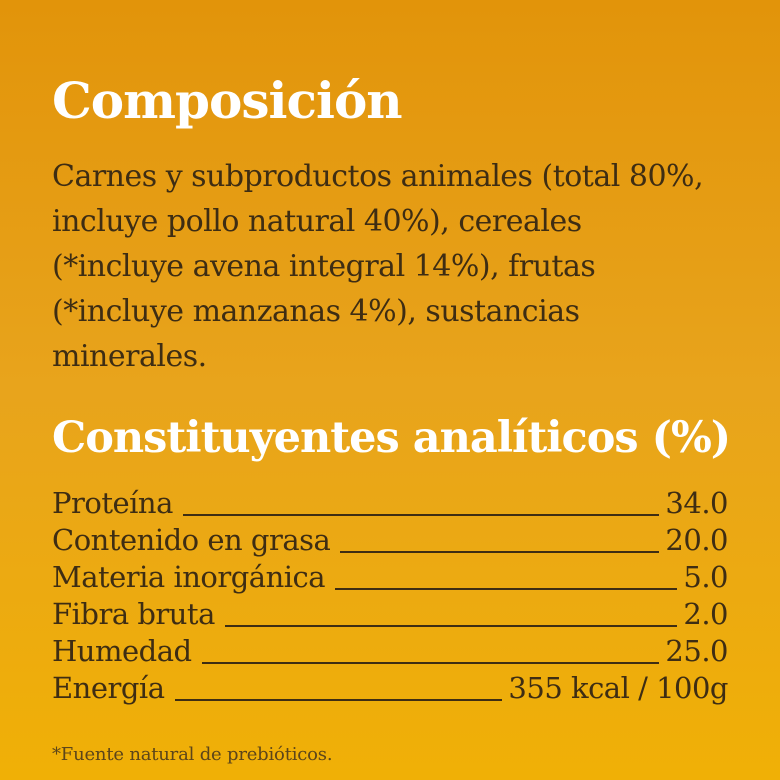  I want to click on table-row-crude-fibre: Fibra bruta 2.0, so click(390, 615).